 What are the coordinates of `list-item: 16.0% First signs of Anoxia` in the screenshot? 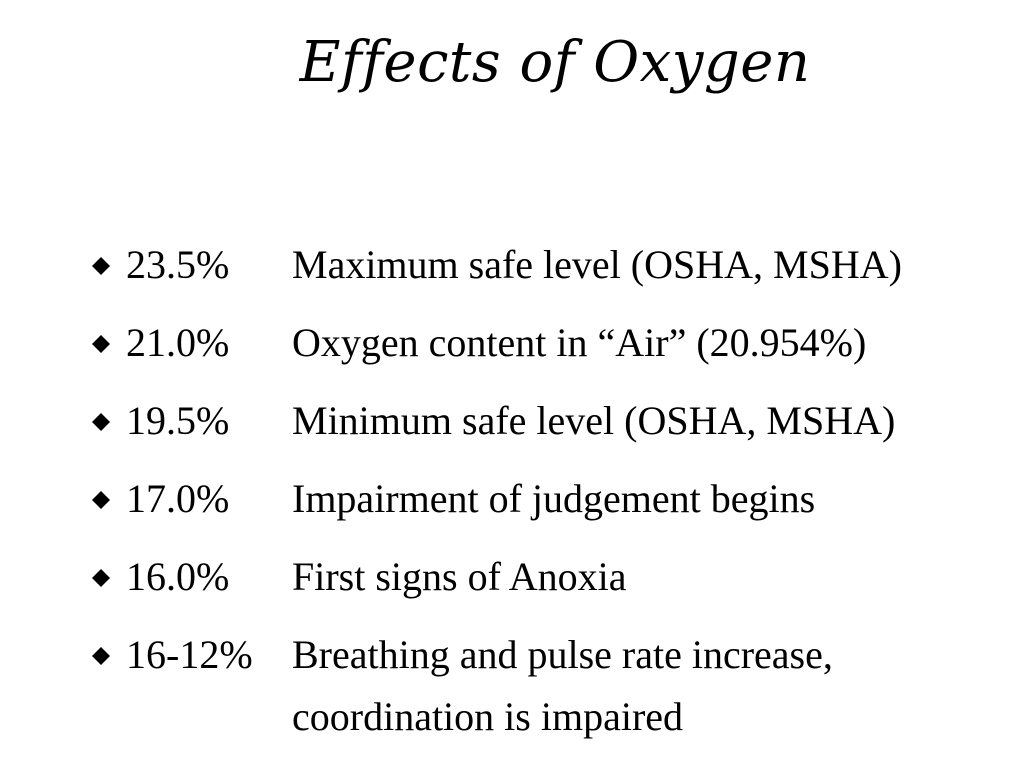 It's located at (552, 589).